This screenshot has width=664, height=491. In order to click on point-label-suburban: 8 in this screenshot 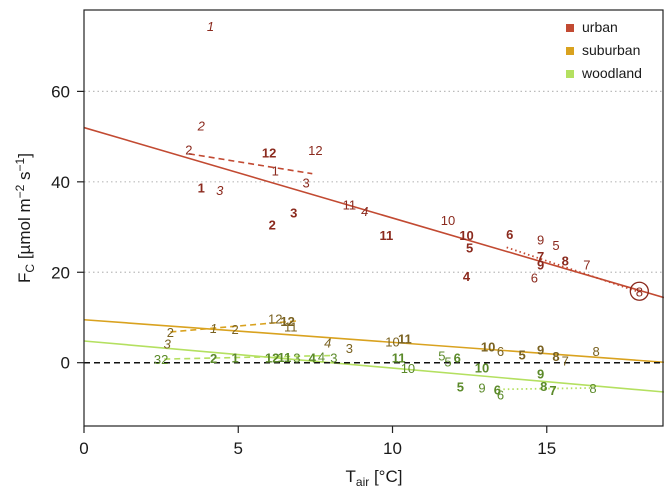, I will do `click(596, 351)`.